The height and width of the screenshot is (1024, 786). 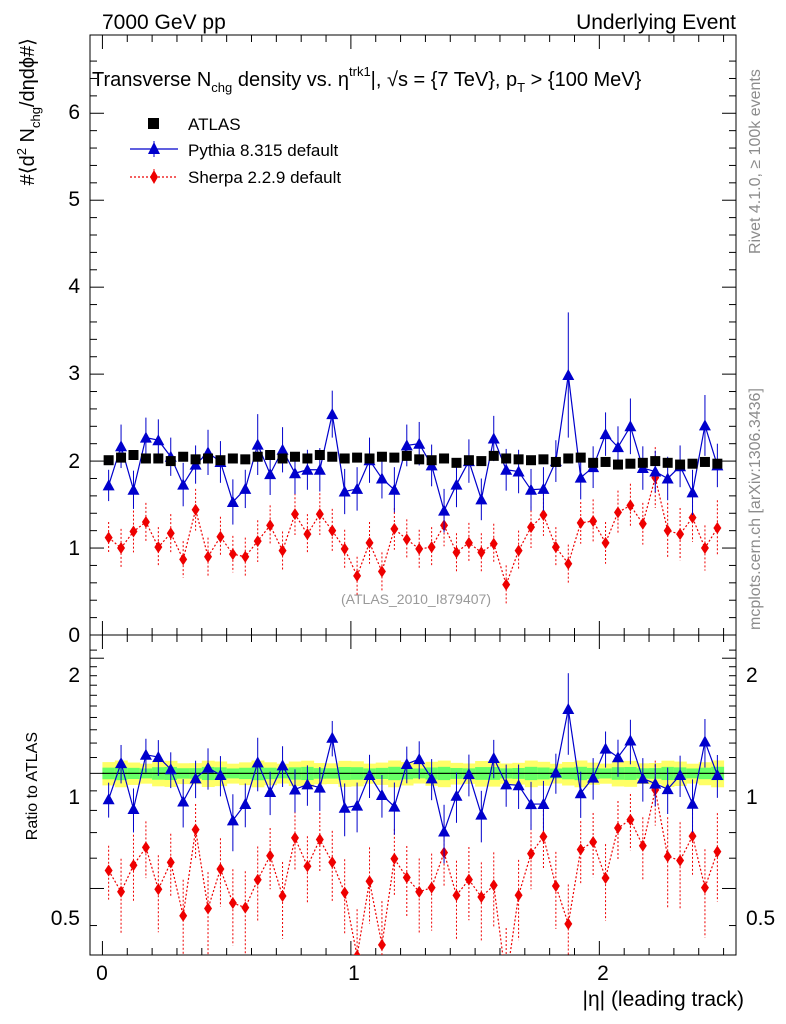 What do you see at coordinates (413, 532) in the screenshot?
I see `series-line` at bounding box center [413, 532].